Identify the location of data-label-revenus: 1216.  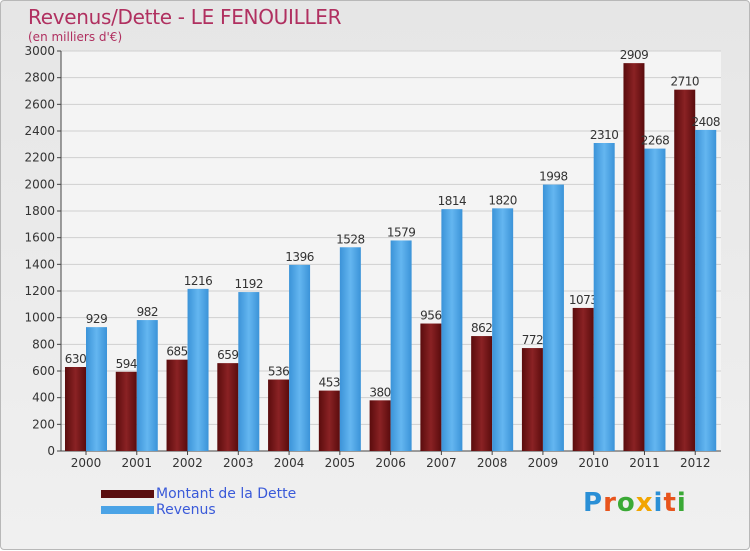
(198, 281).